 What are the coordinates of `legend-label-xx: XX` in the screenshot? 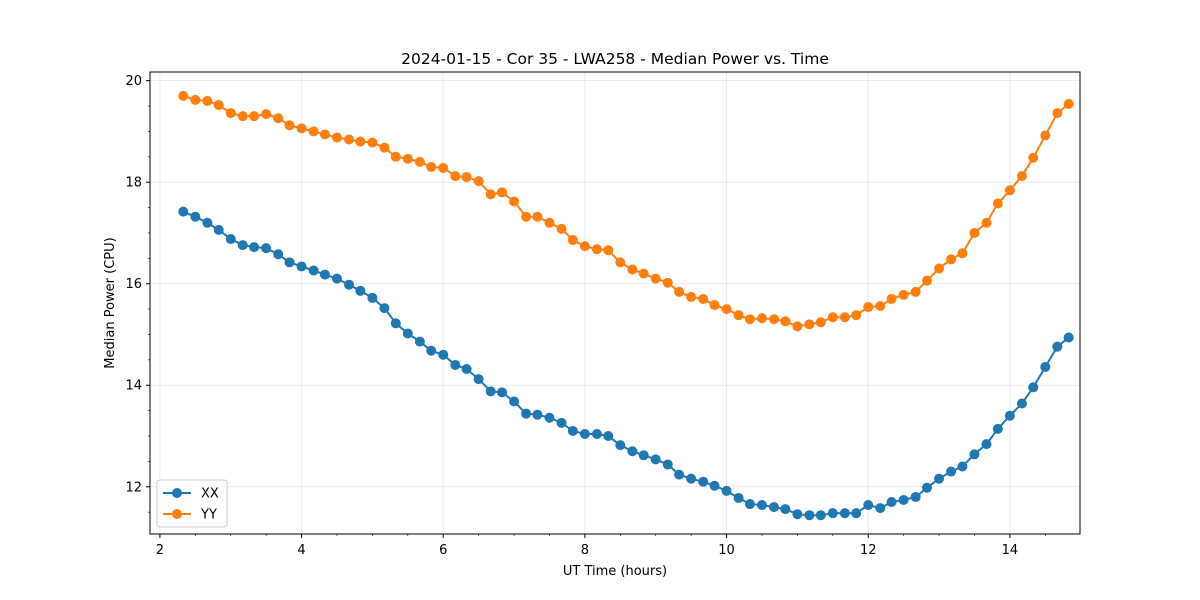 It's located at (210, 494).